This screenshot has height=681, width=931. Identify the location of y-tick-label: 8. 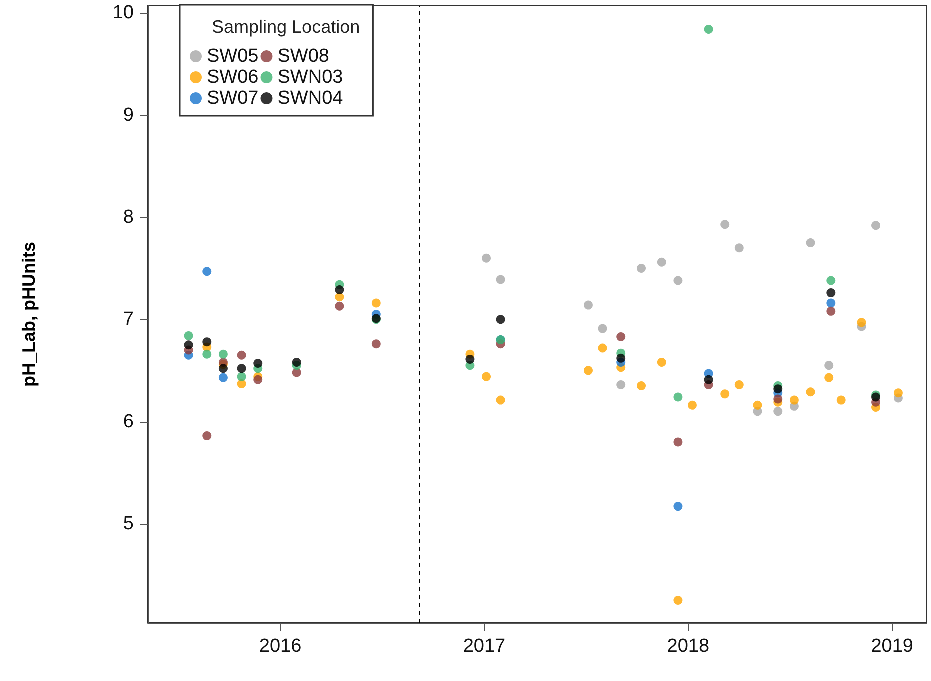
(128, 217).